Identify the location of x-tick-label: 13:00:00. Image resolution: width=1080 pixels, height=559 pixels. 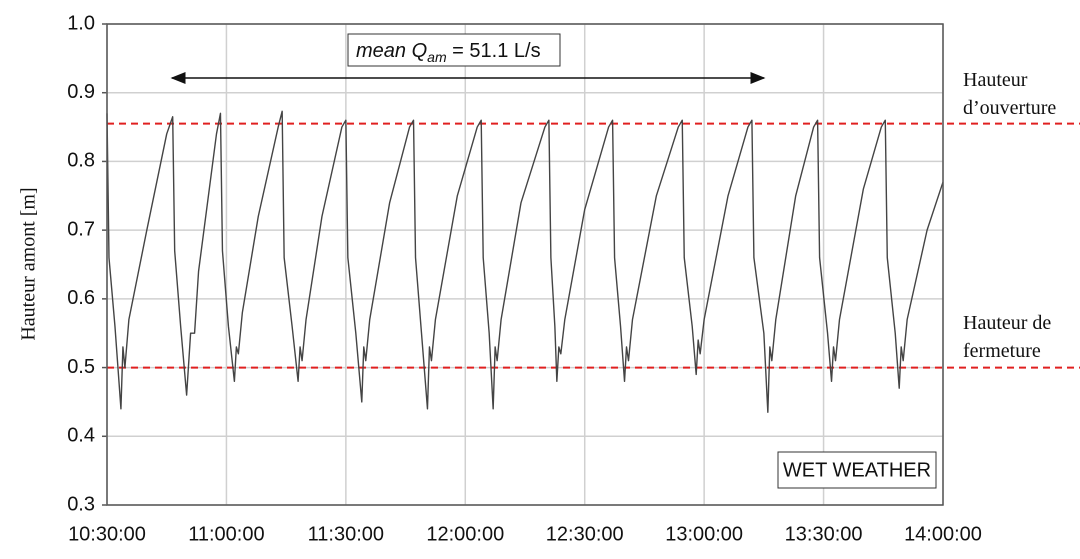
(704, 534).